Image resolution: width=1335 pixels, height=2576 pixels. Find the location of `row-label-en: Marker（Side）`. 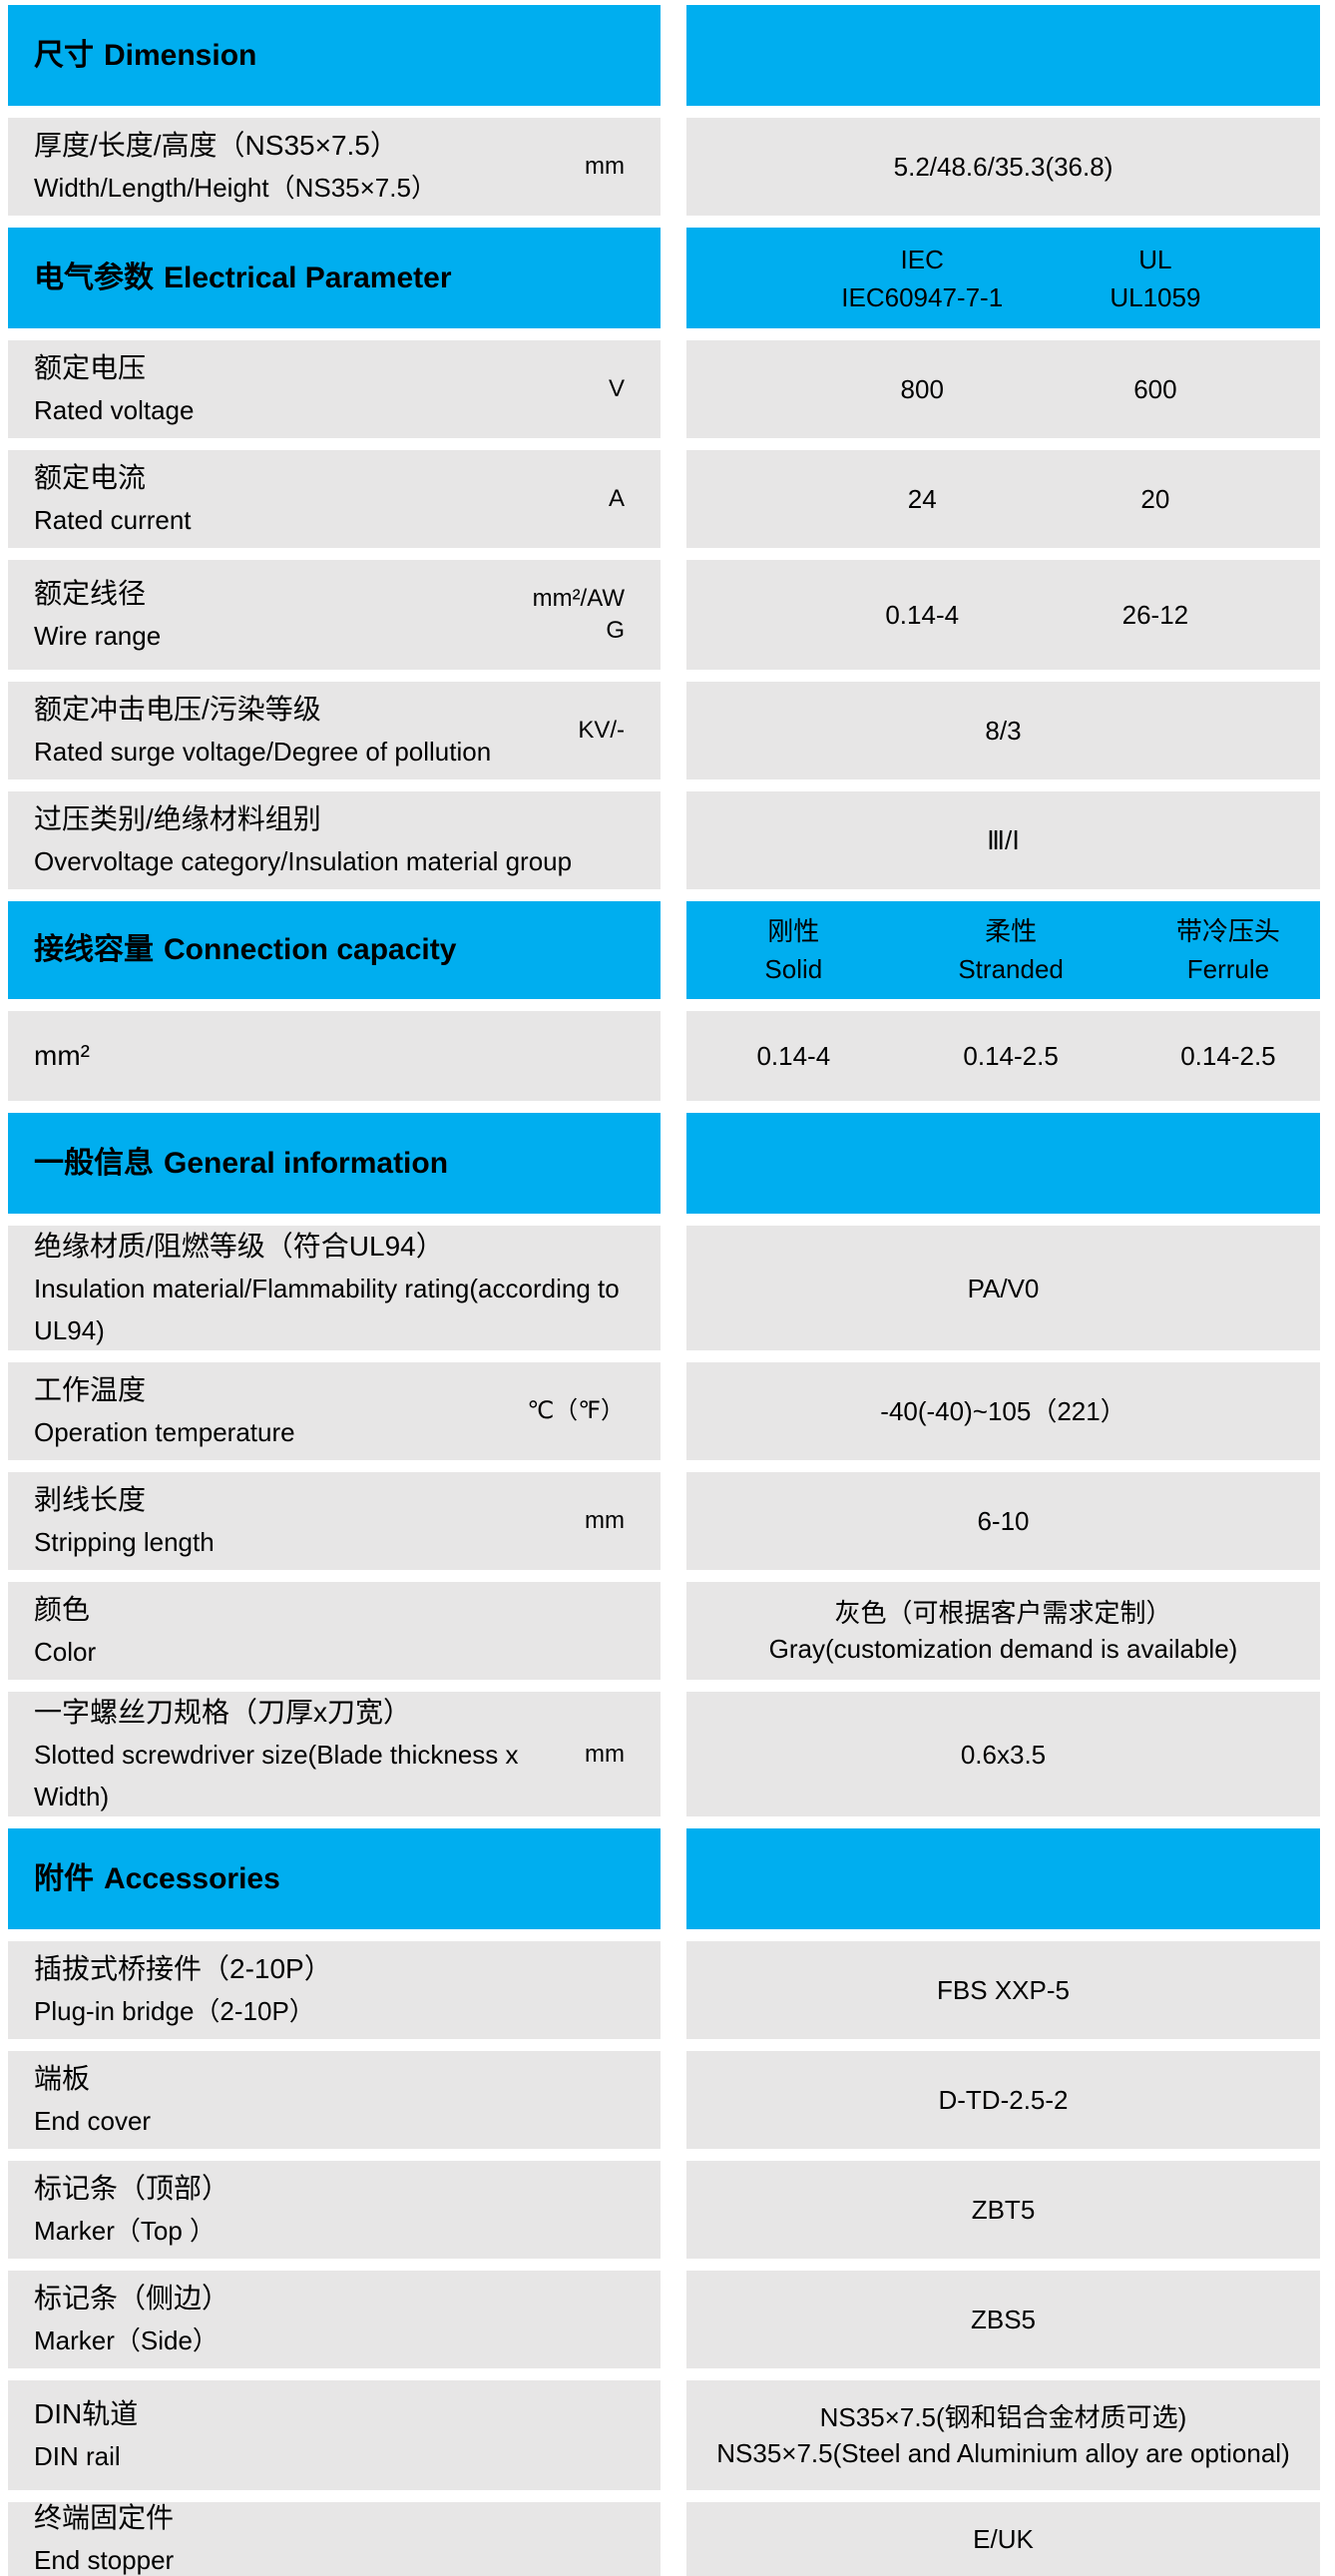

row-label-en: Marker（Side） is located at coordinates (127, 2340).